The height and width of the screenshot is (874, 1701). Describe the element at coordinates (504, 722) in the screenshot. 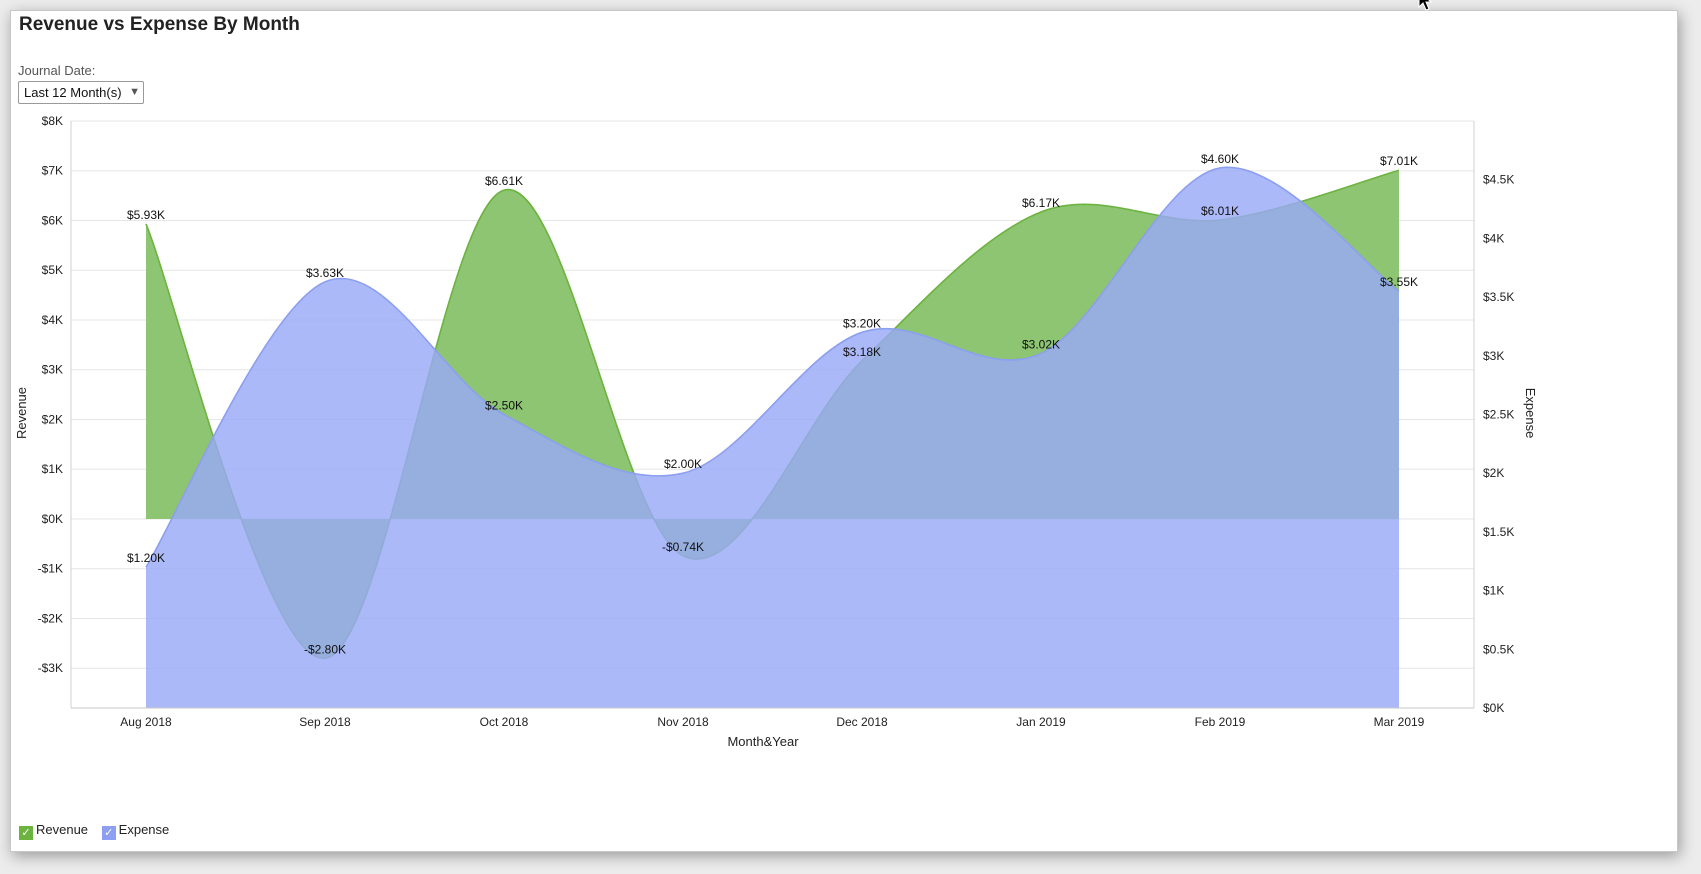

I see `x-tick-label: Oct 2018` at that location.